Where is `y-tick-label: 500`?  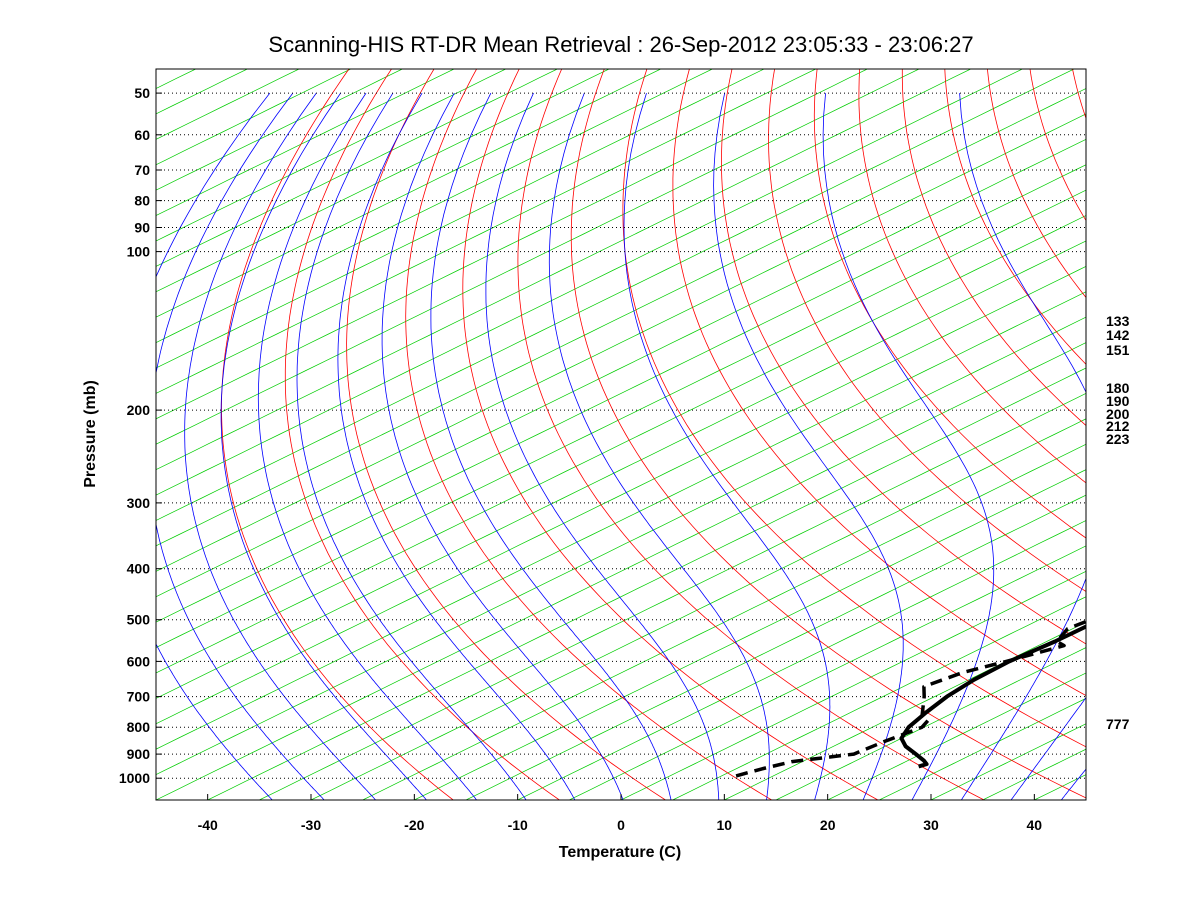 y-tick-label: 500 is located at coordinates (139, 620).